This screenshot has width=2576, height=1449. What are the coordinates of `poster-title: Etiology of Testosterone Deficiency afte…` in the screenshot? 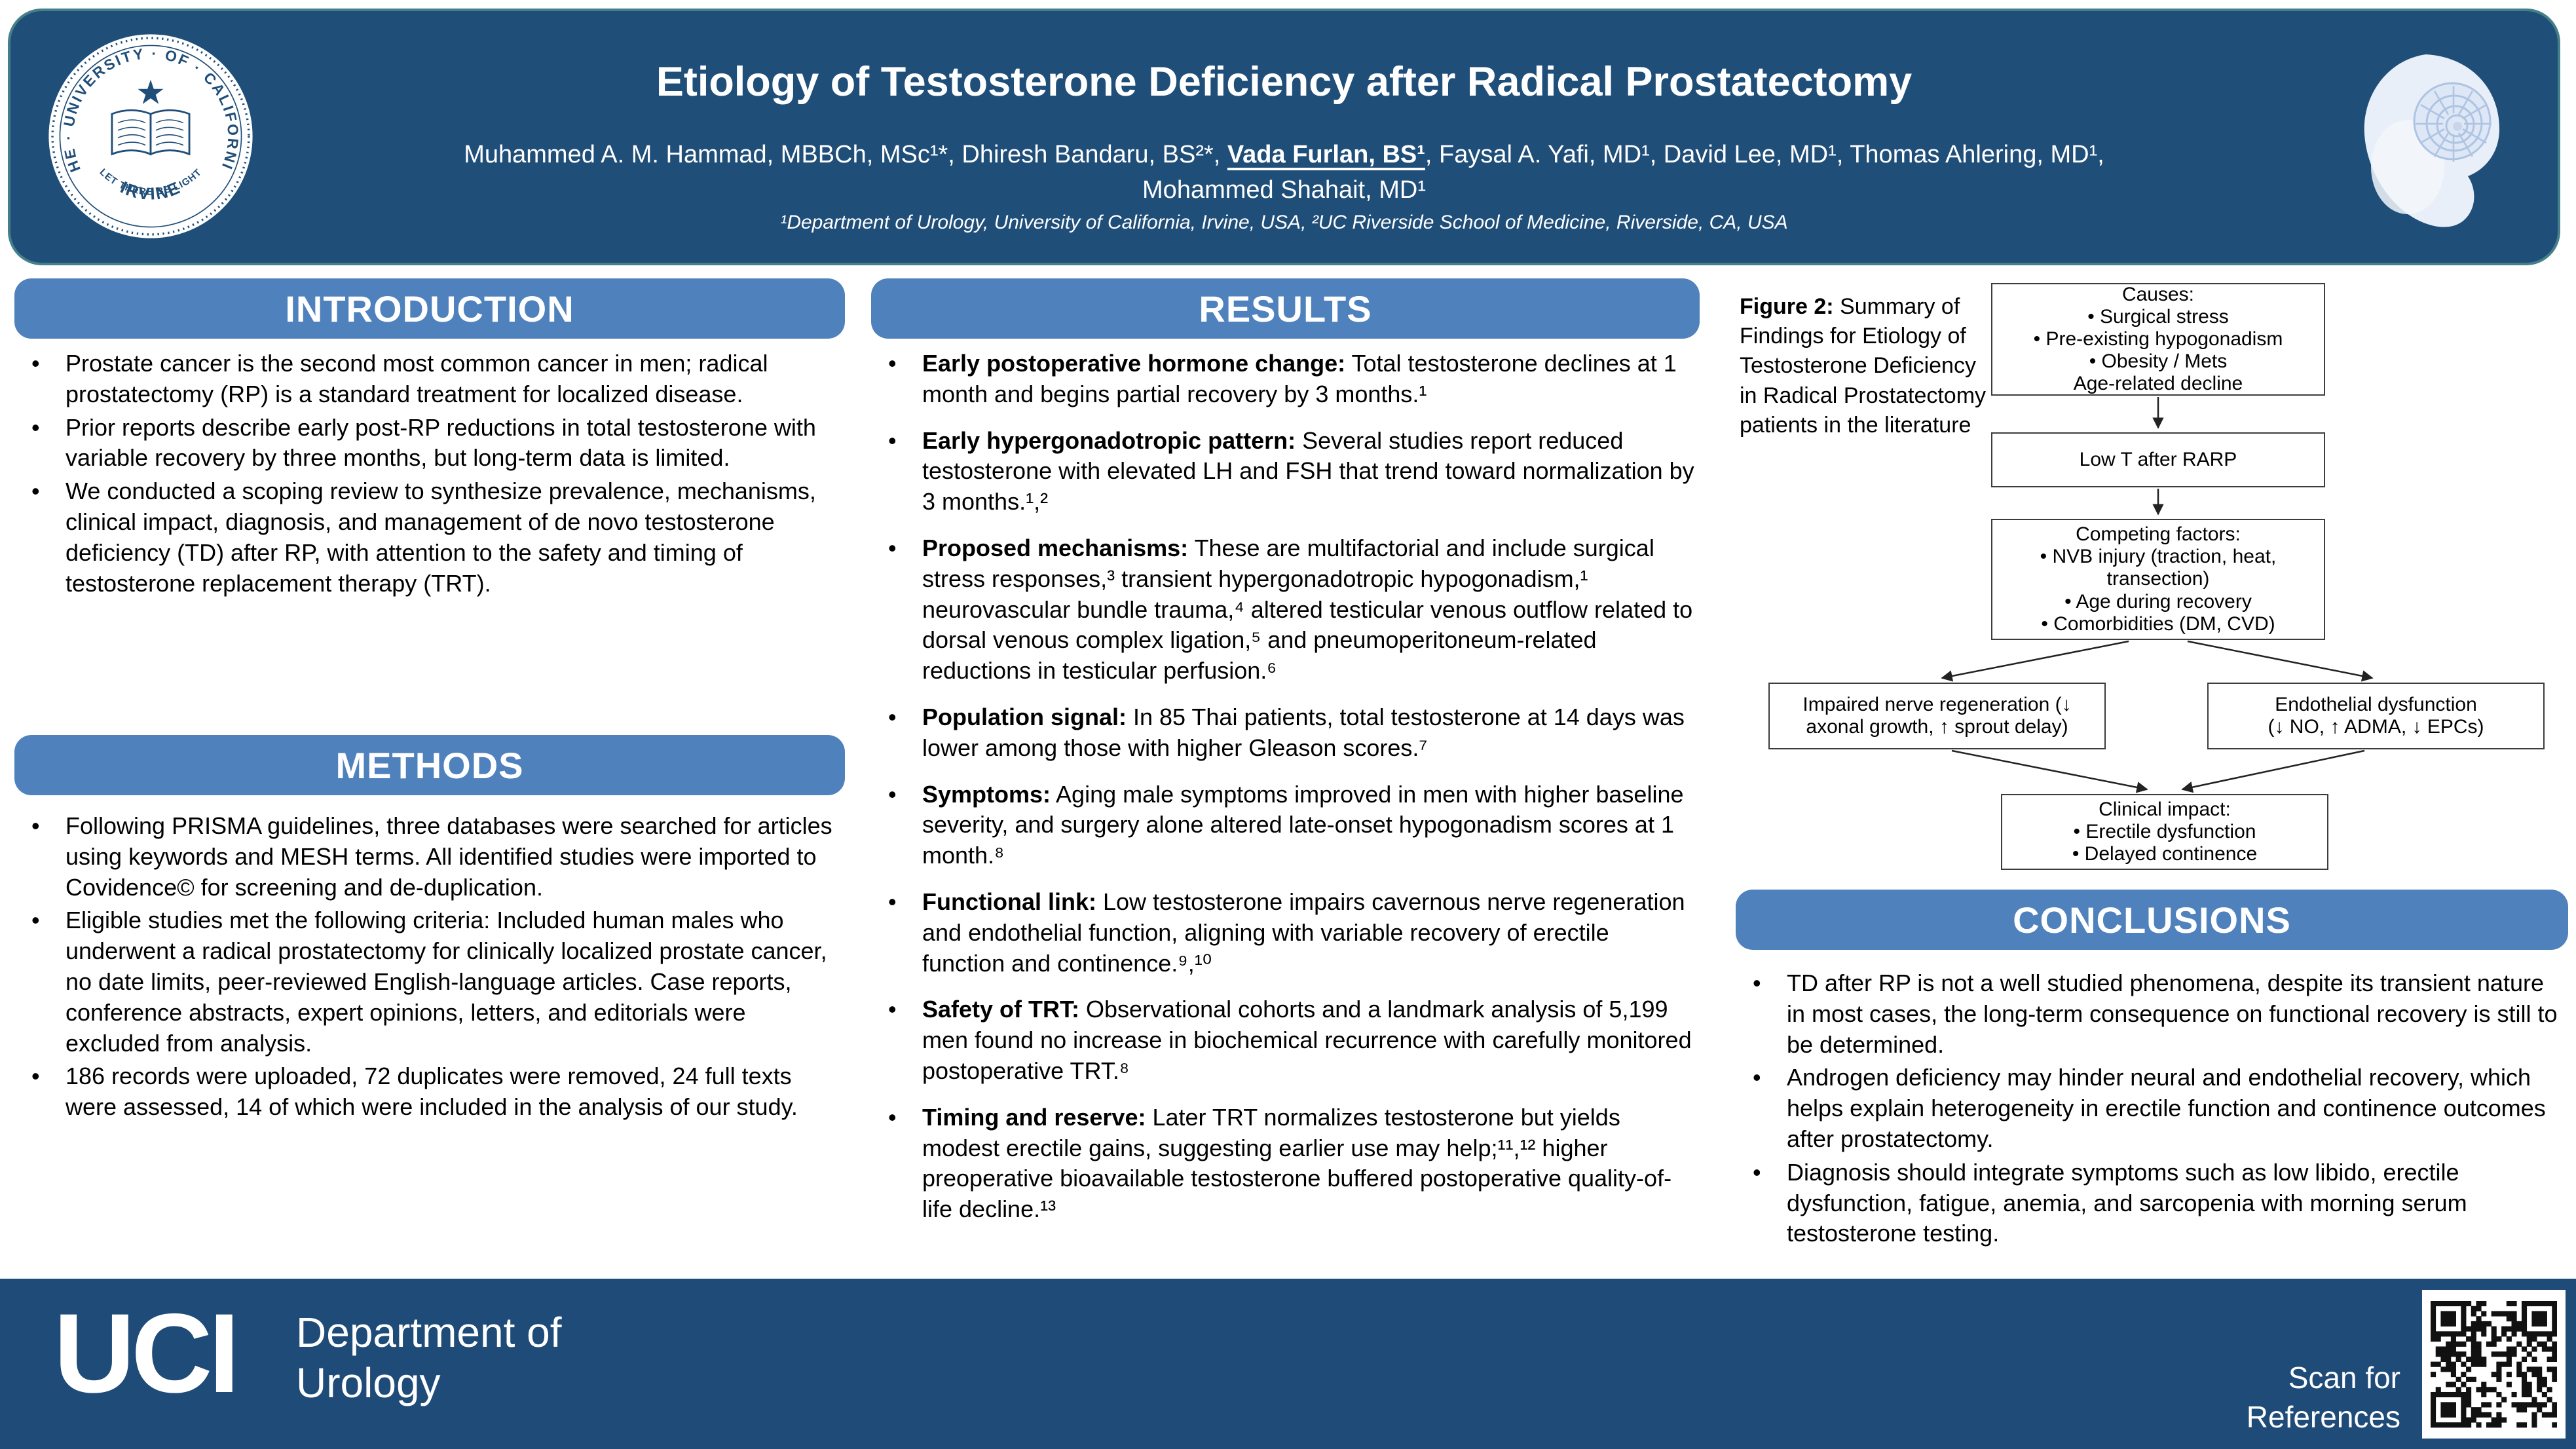 It's located at (1284, 82).